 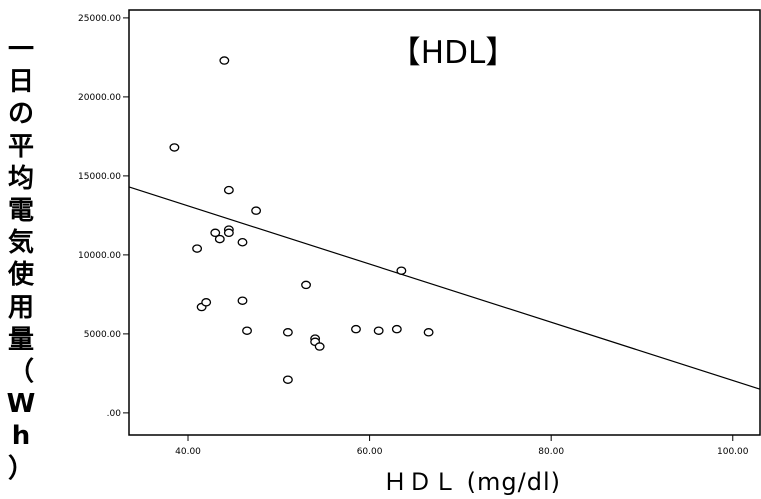 I want to click on y-tick-label: 5000.00, so click(x=102, y=335).